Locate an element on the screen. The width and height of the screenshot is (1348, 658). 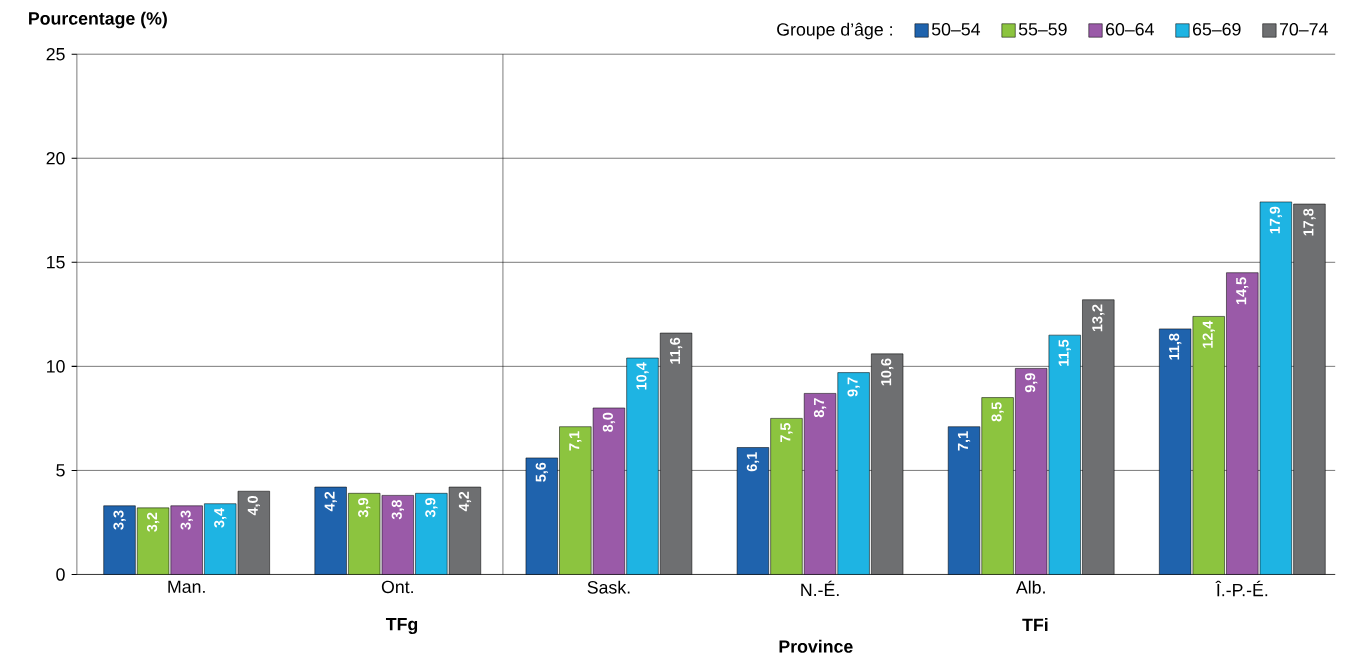
data-label: 10,6 is located at coordinates (887, 372).